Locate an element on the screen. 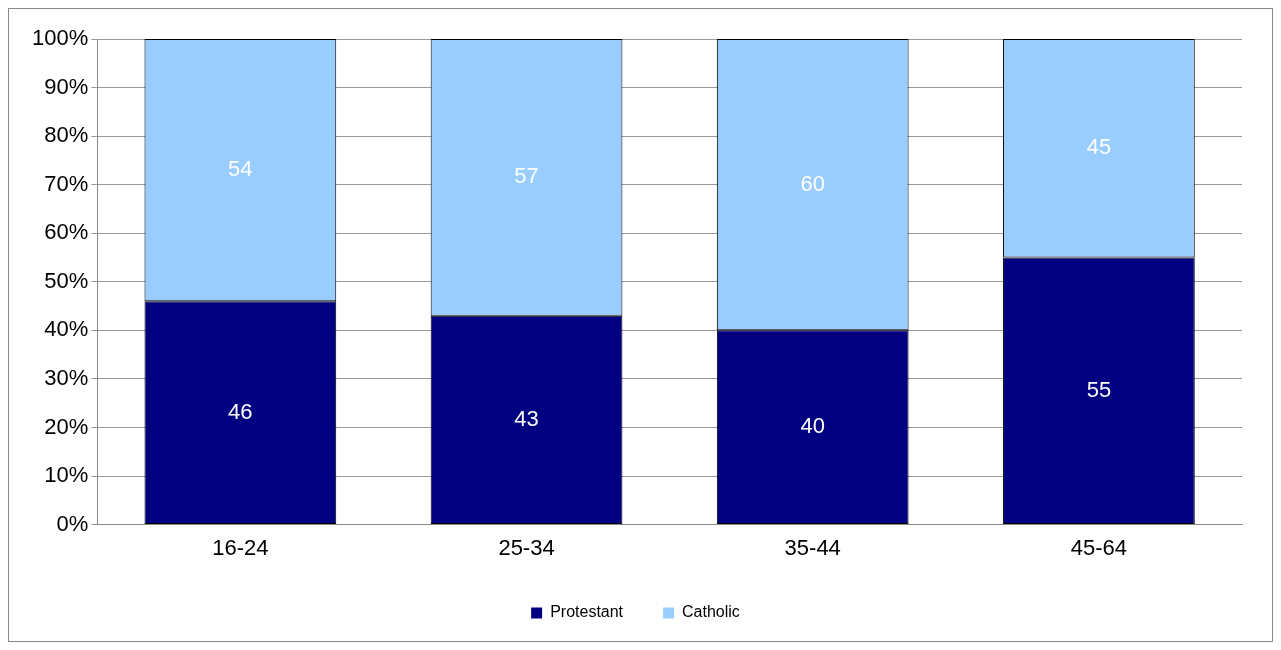 The height and width of the screenshot is (650, 1281). data-label: 57 is located at coordinates (526, 176).